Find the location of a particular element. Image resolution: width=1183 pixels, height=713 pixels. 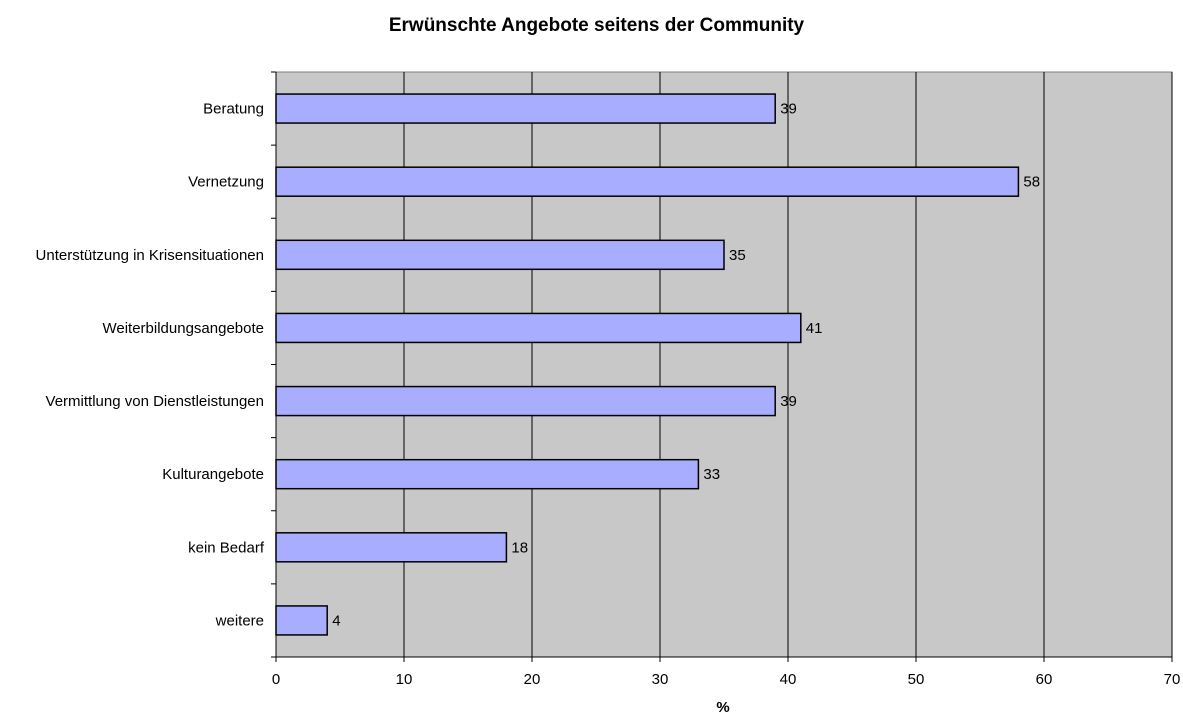

x-tick-label: 40 is located at coordinates (788, 679).